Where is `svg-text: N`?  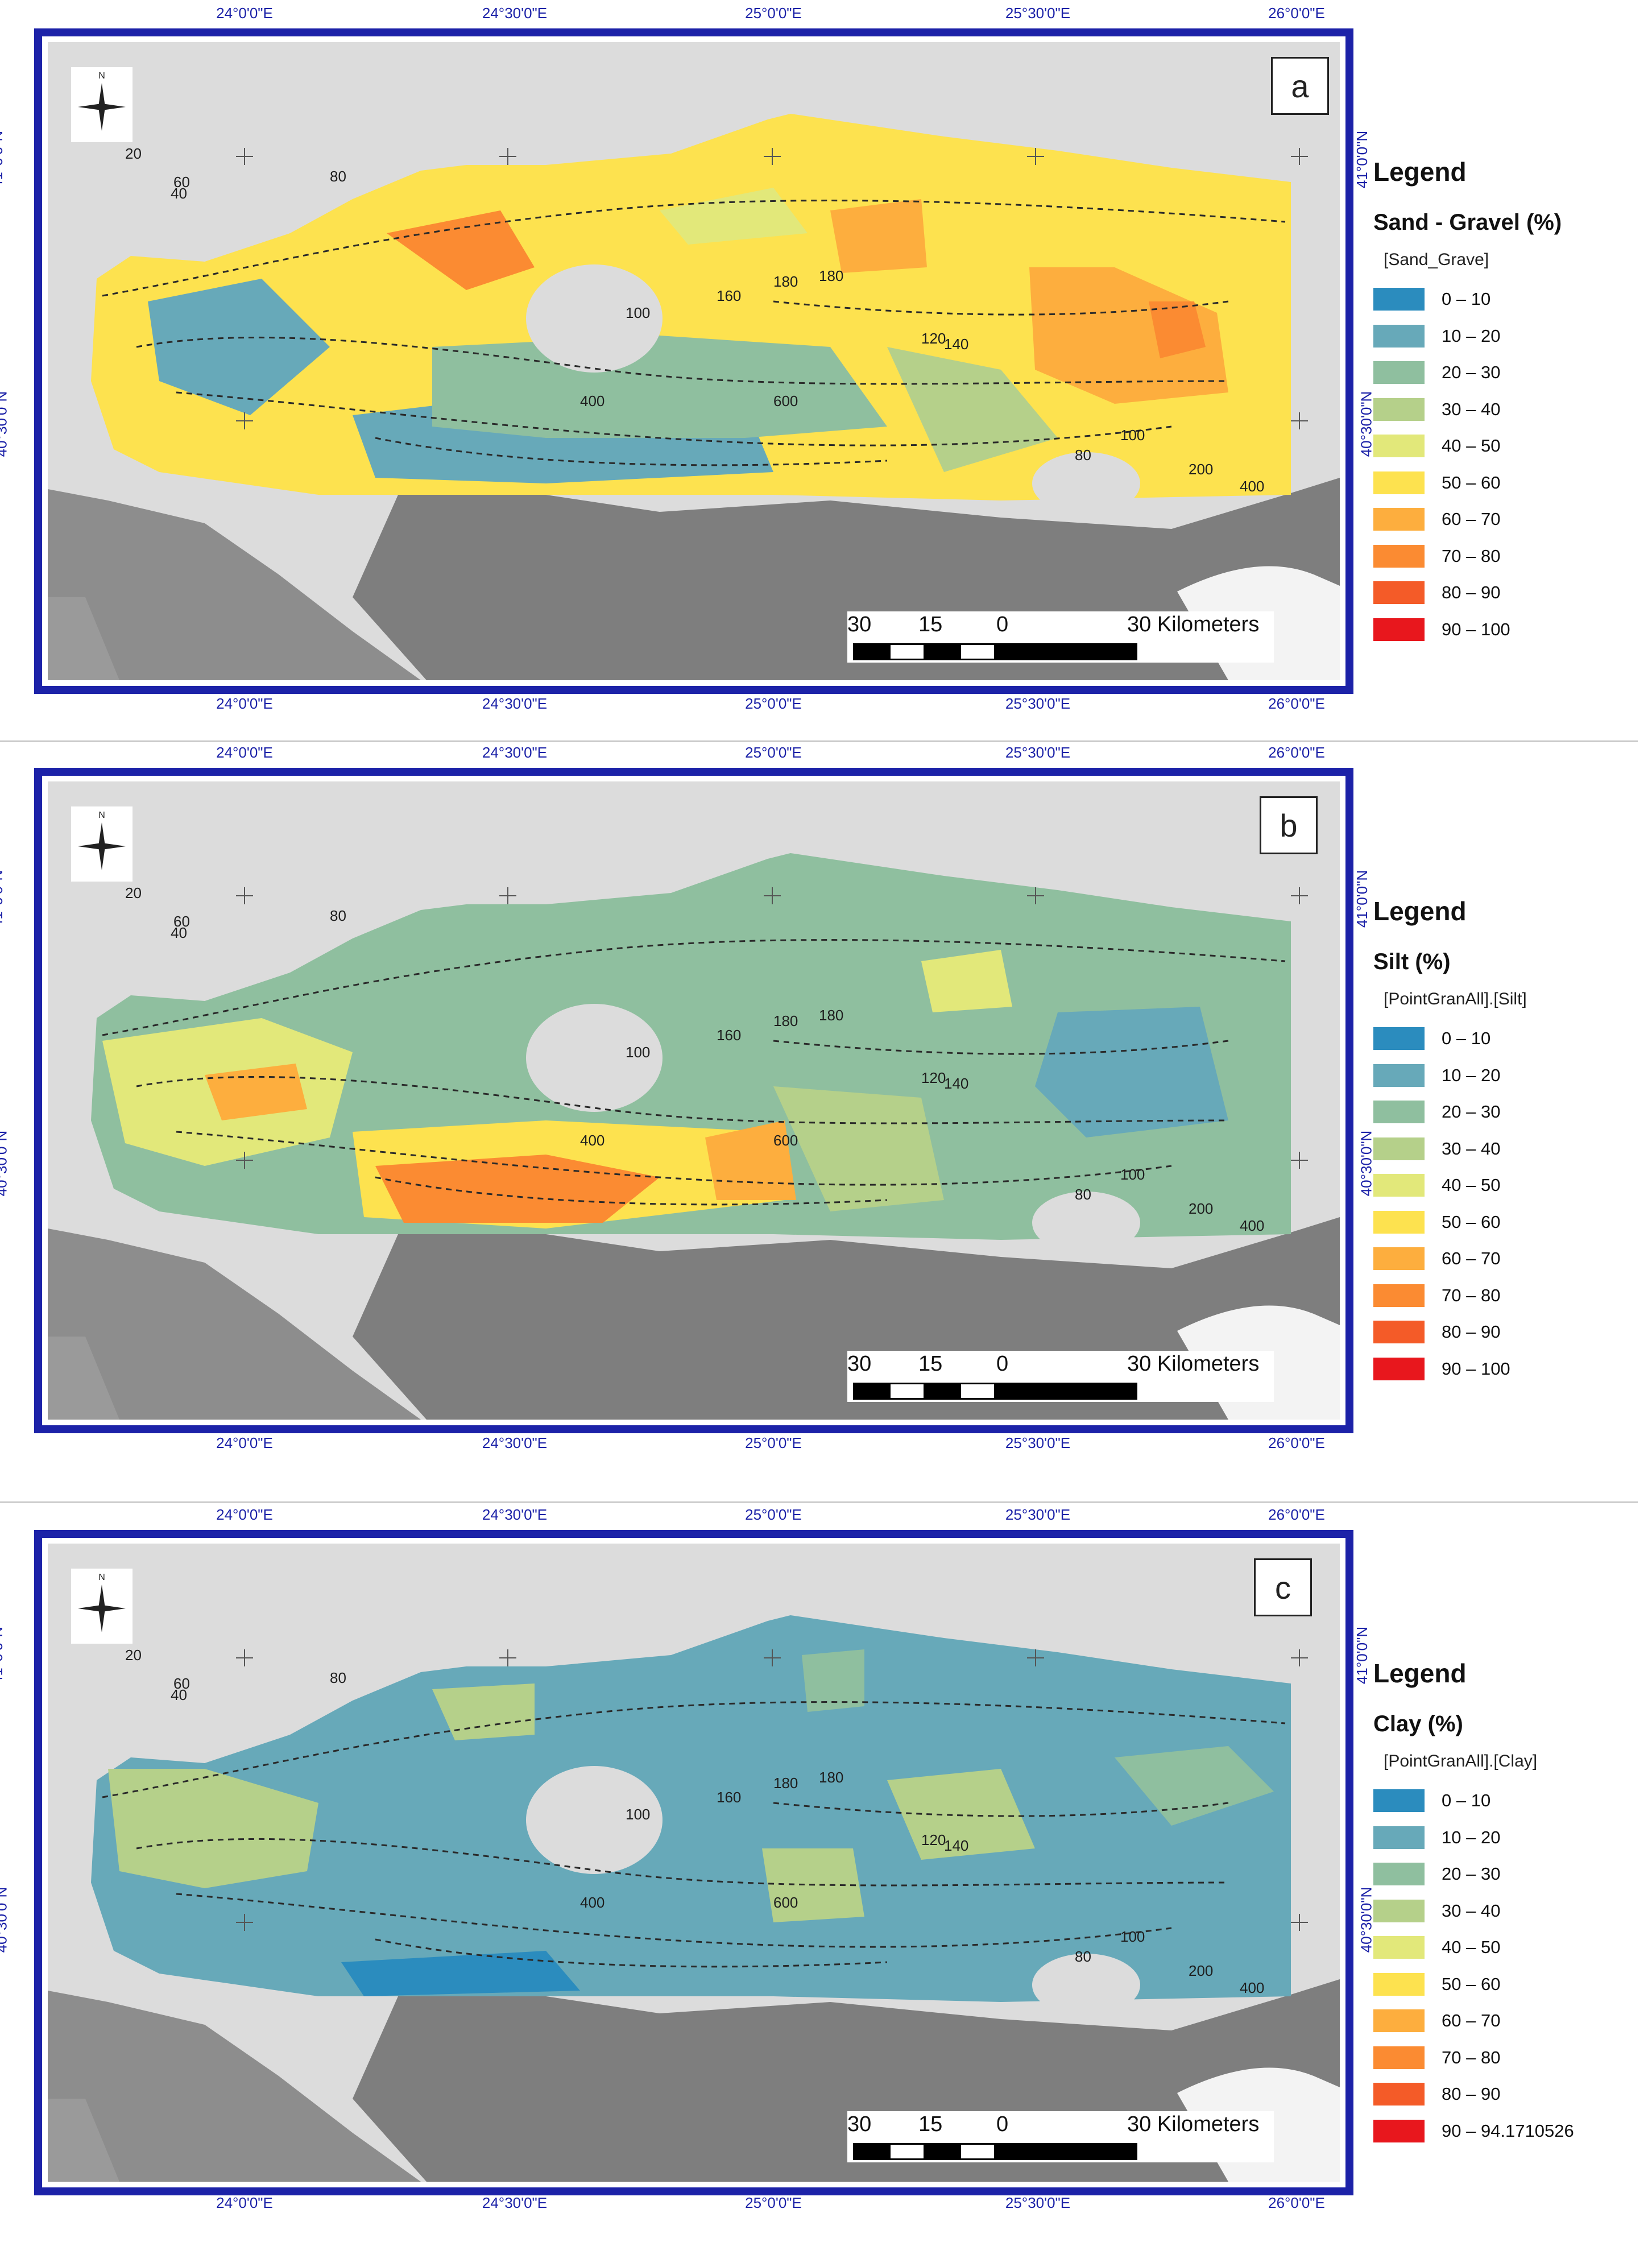
svg-text: N is located at coordinates (101, 815).